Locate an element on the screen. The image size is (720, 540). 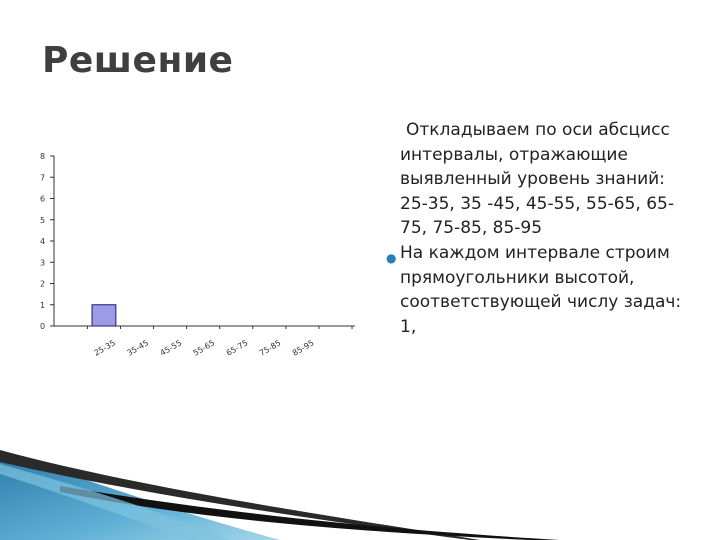
y-tick-label: 1 is located at coordinates (42, 305).